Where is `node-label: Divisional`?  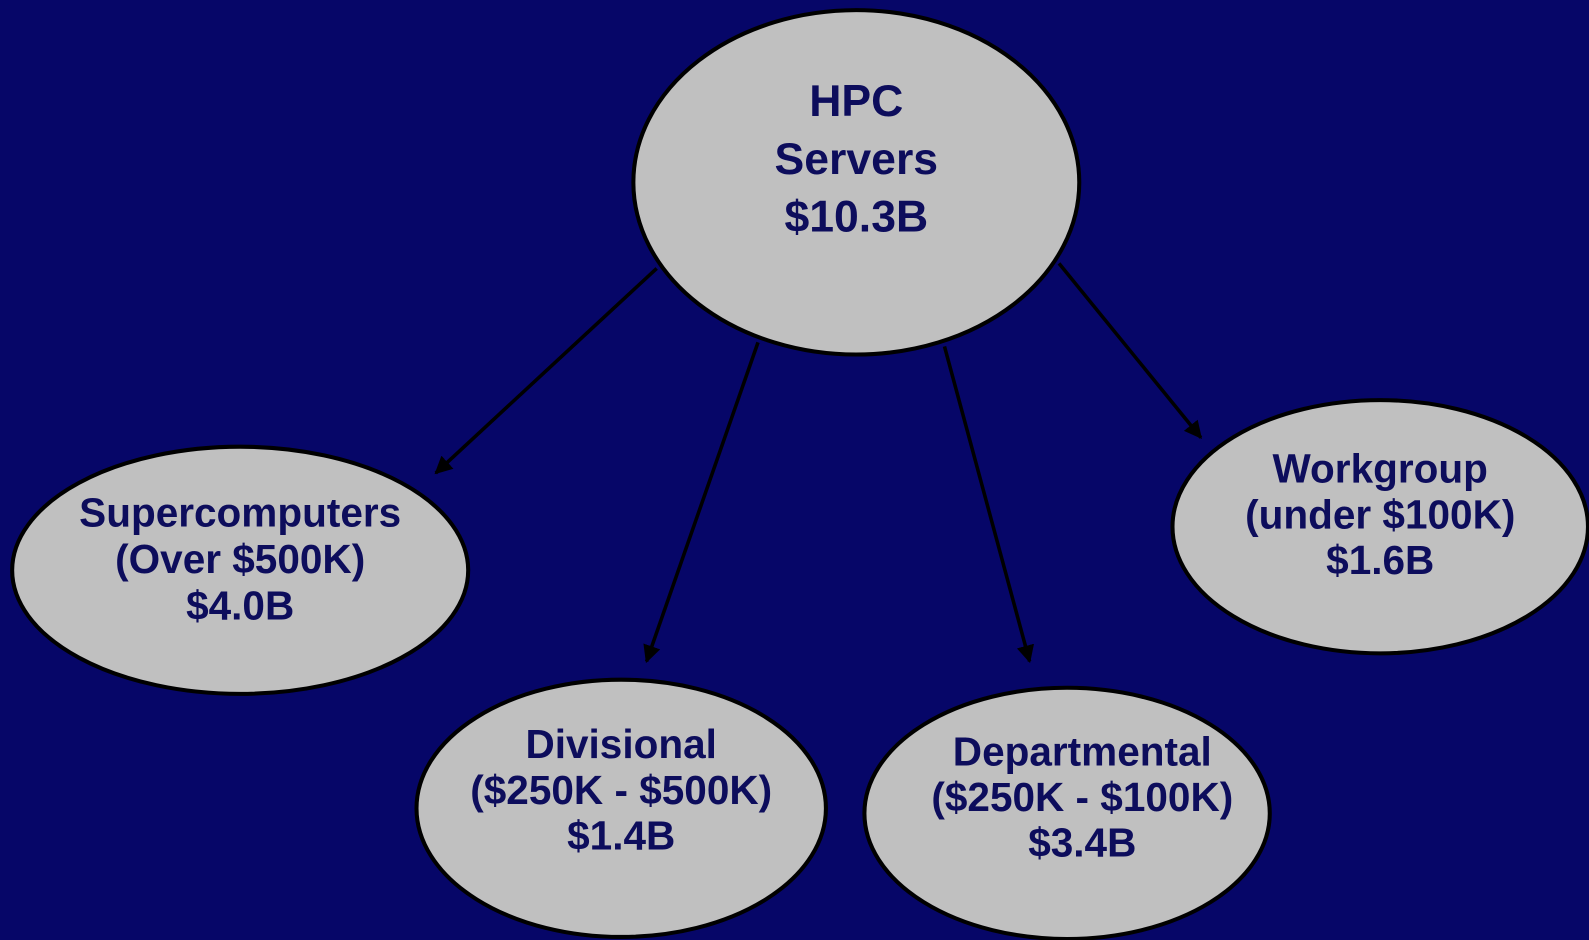 node-label: Divisional is located at coordinates (620, 744).